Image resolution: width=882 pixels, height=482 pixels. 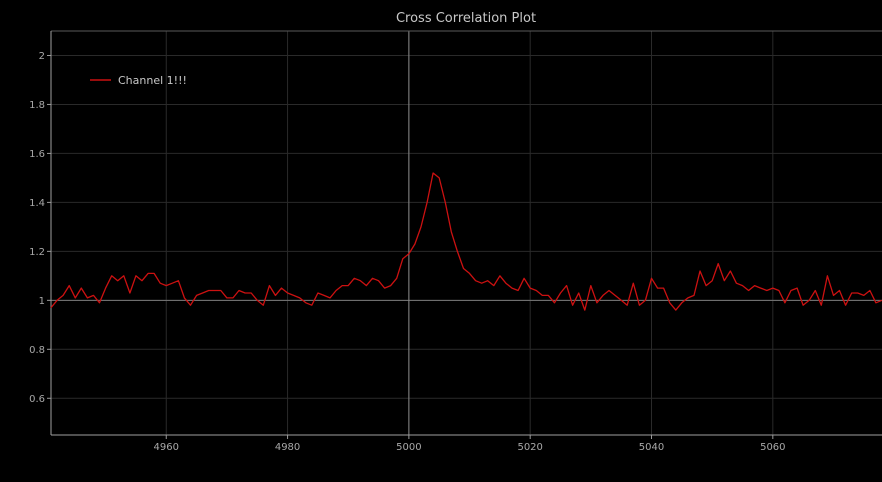 What do you see at coordinates (37, 252) in the screenshot?
I see `y-tick-label: 1.2` at bounding box center [37, 252].